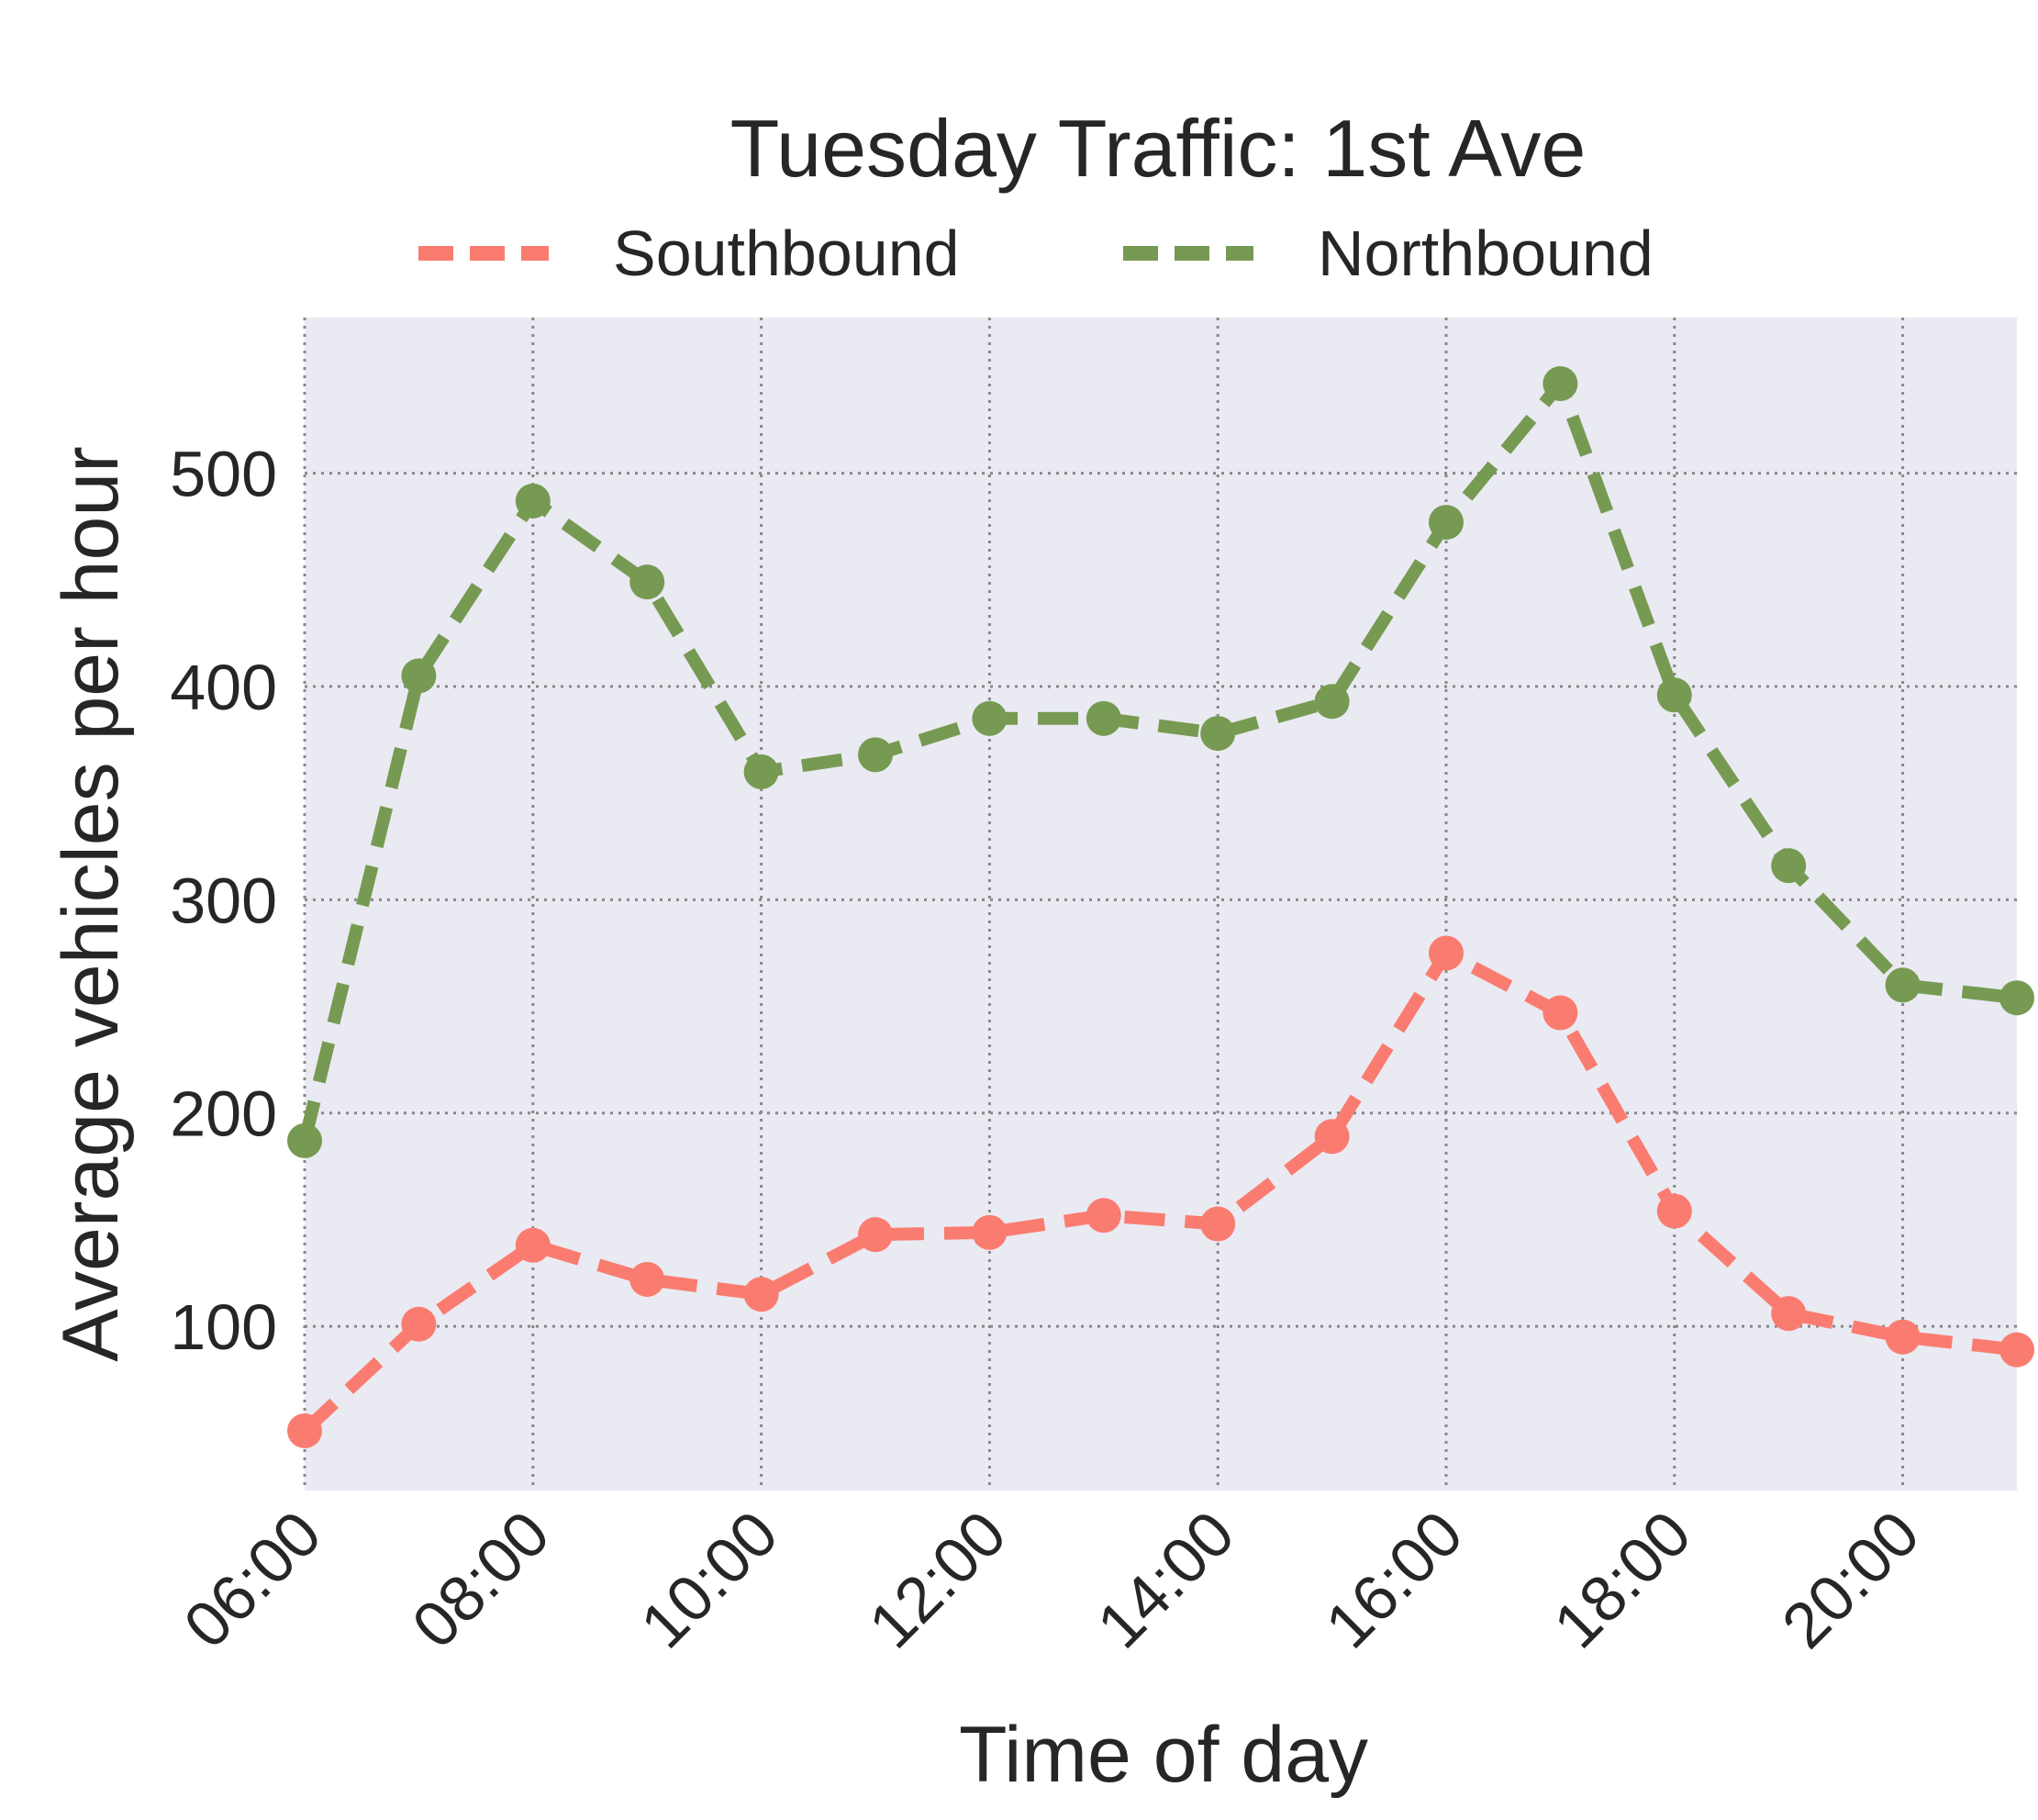  I want to click on y-tick-labels: 100 200 300 400 500, so click(223, 901).